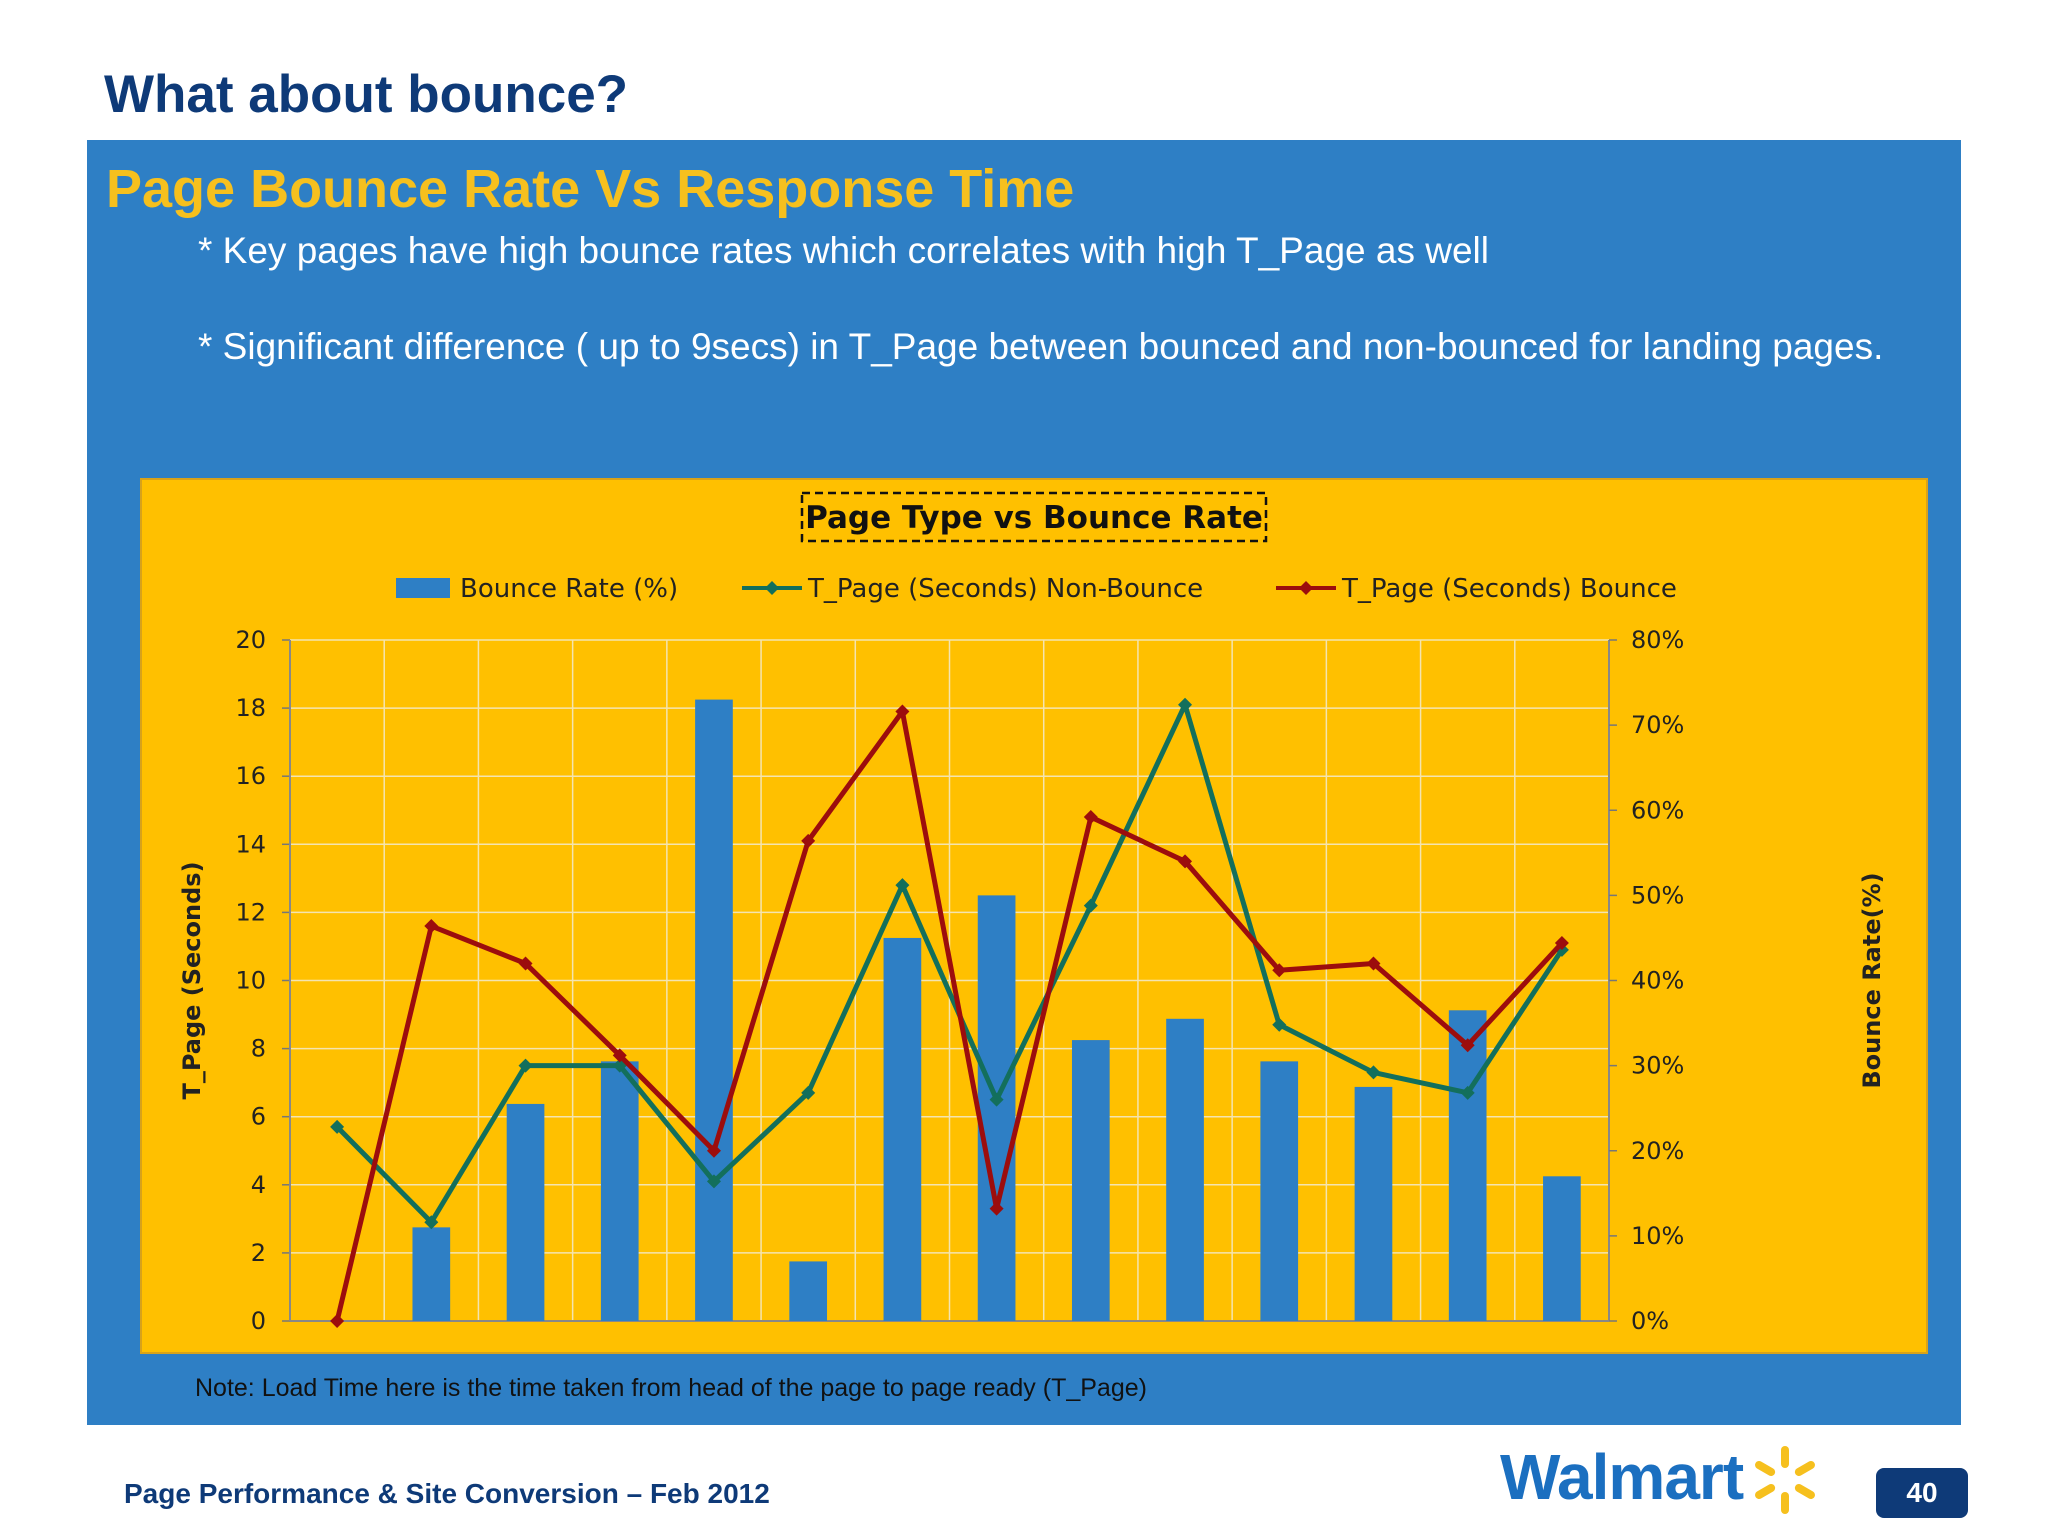  Describe the element at coordinates (192, 980) in the screenshot. I see `y-axis-label-left: T_Page (Seconds)` at that location.